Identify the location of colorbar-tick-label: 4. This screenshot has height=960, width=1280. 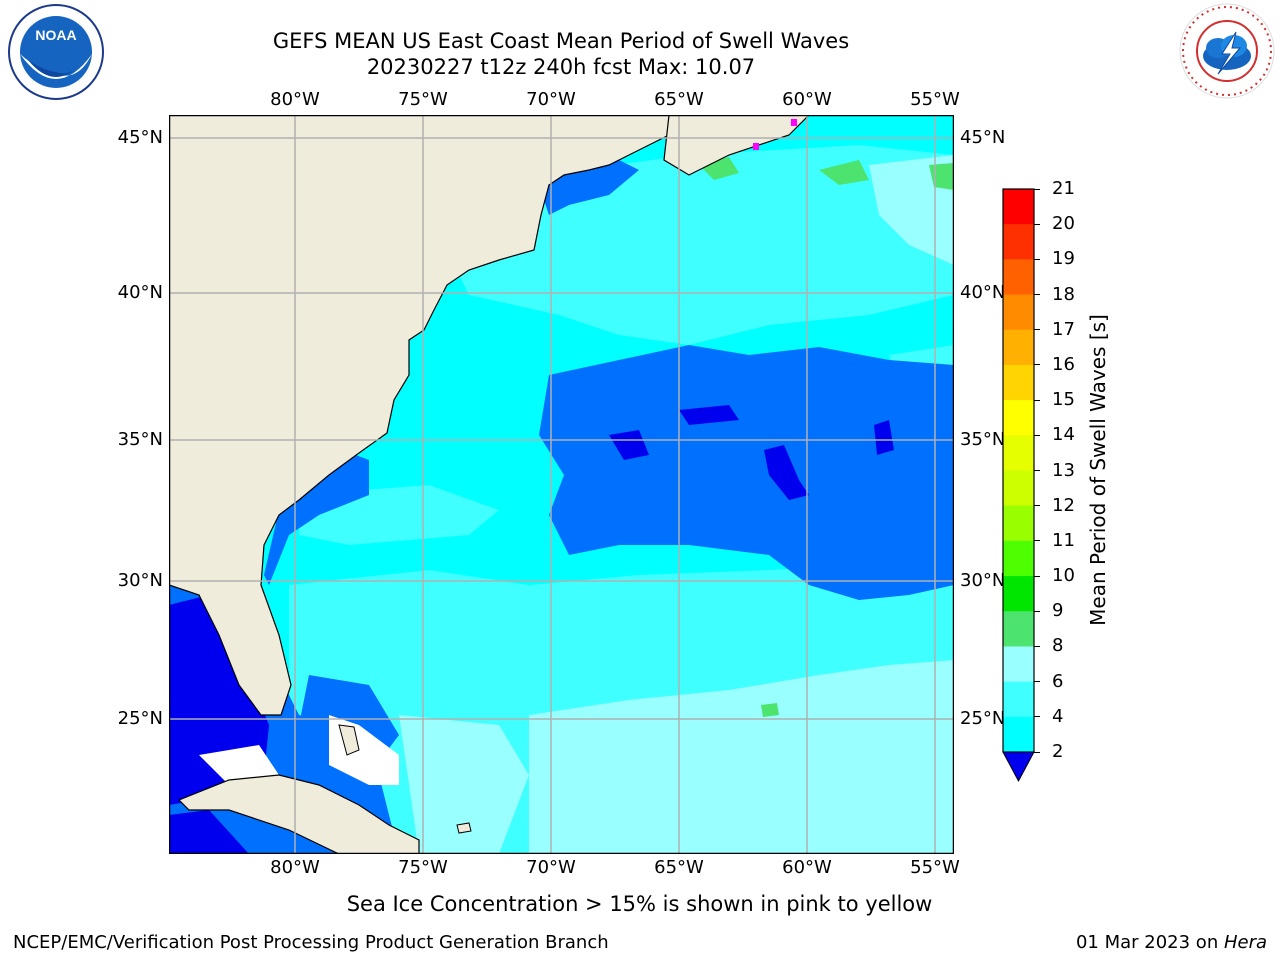
(1058, 716).